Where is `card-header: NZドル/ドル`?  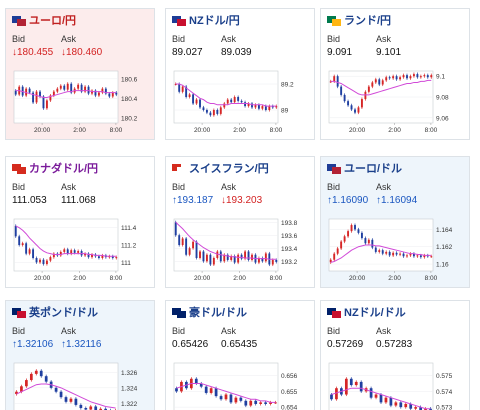 card-header: NZドル/ドル is located at coordinates (366, 313).